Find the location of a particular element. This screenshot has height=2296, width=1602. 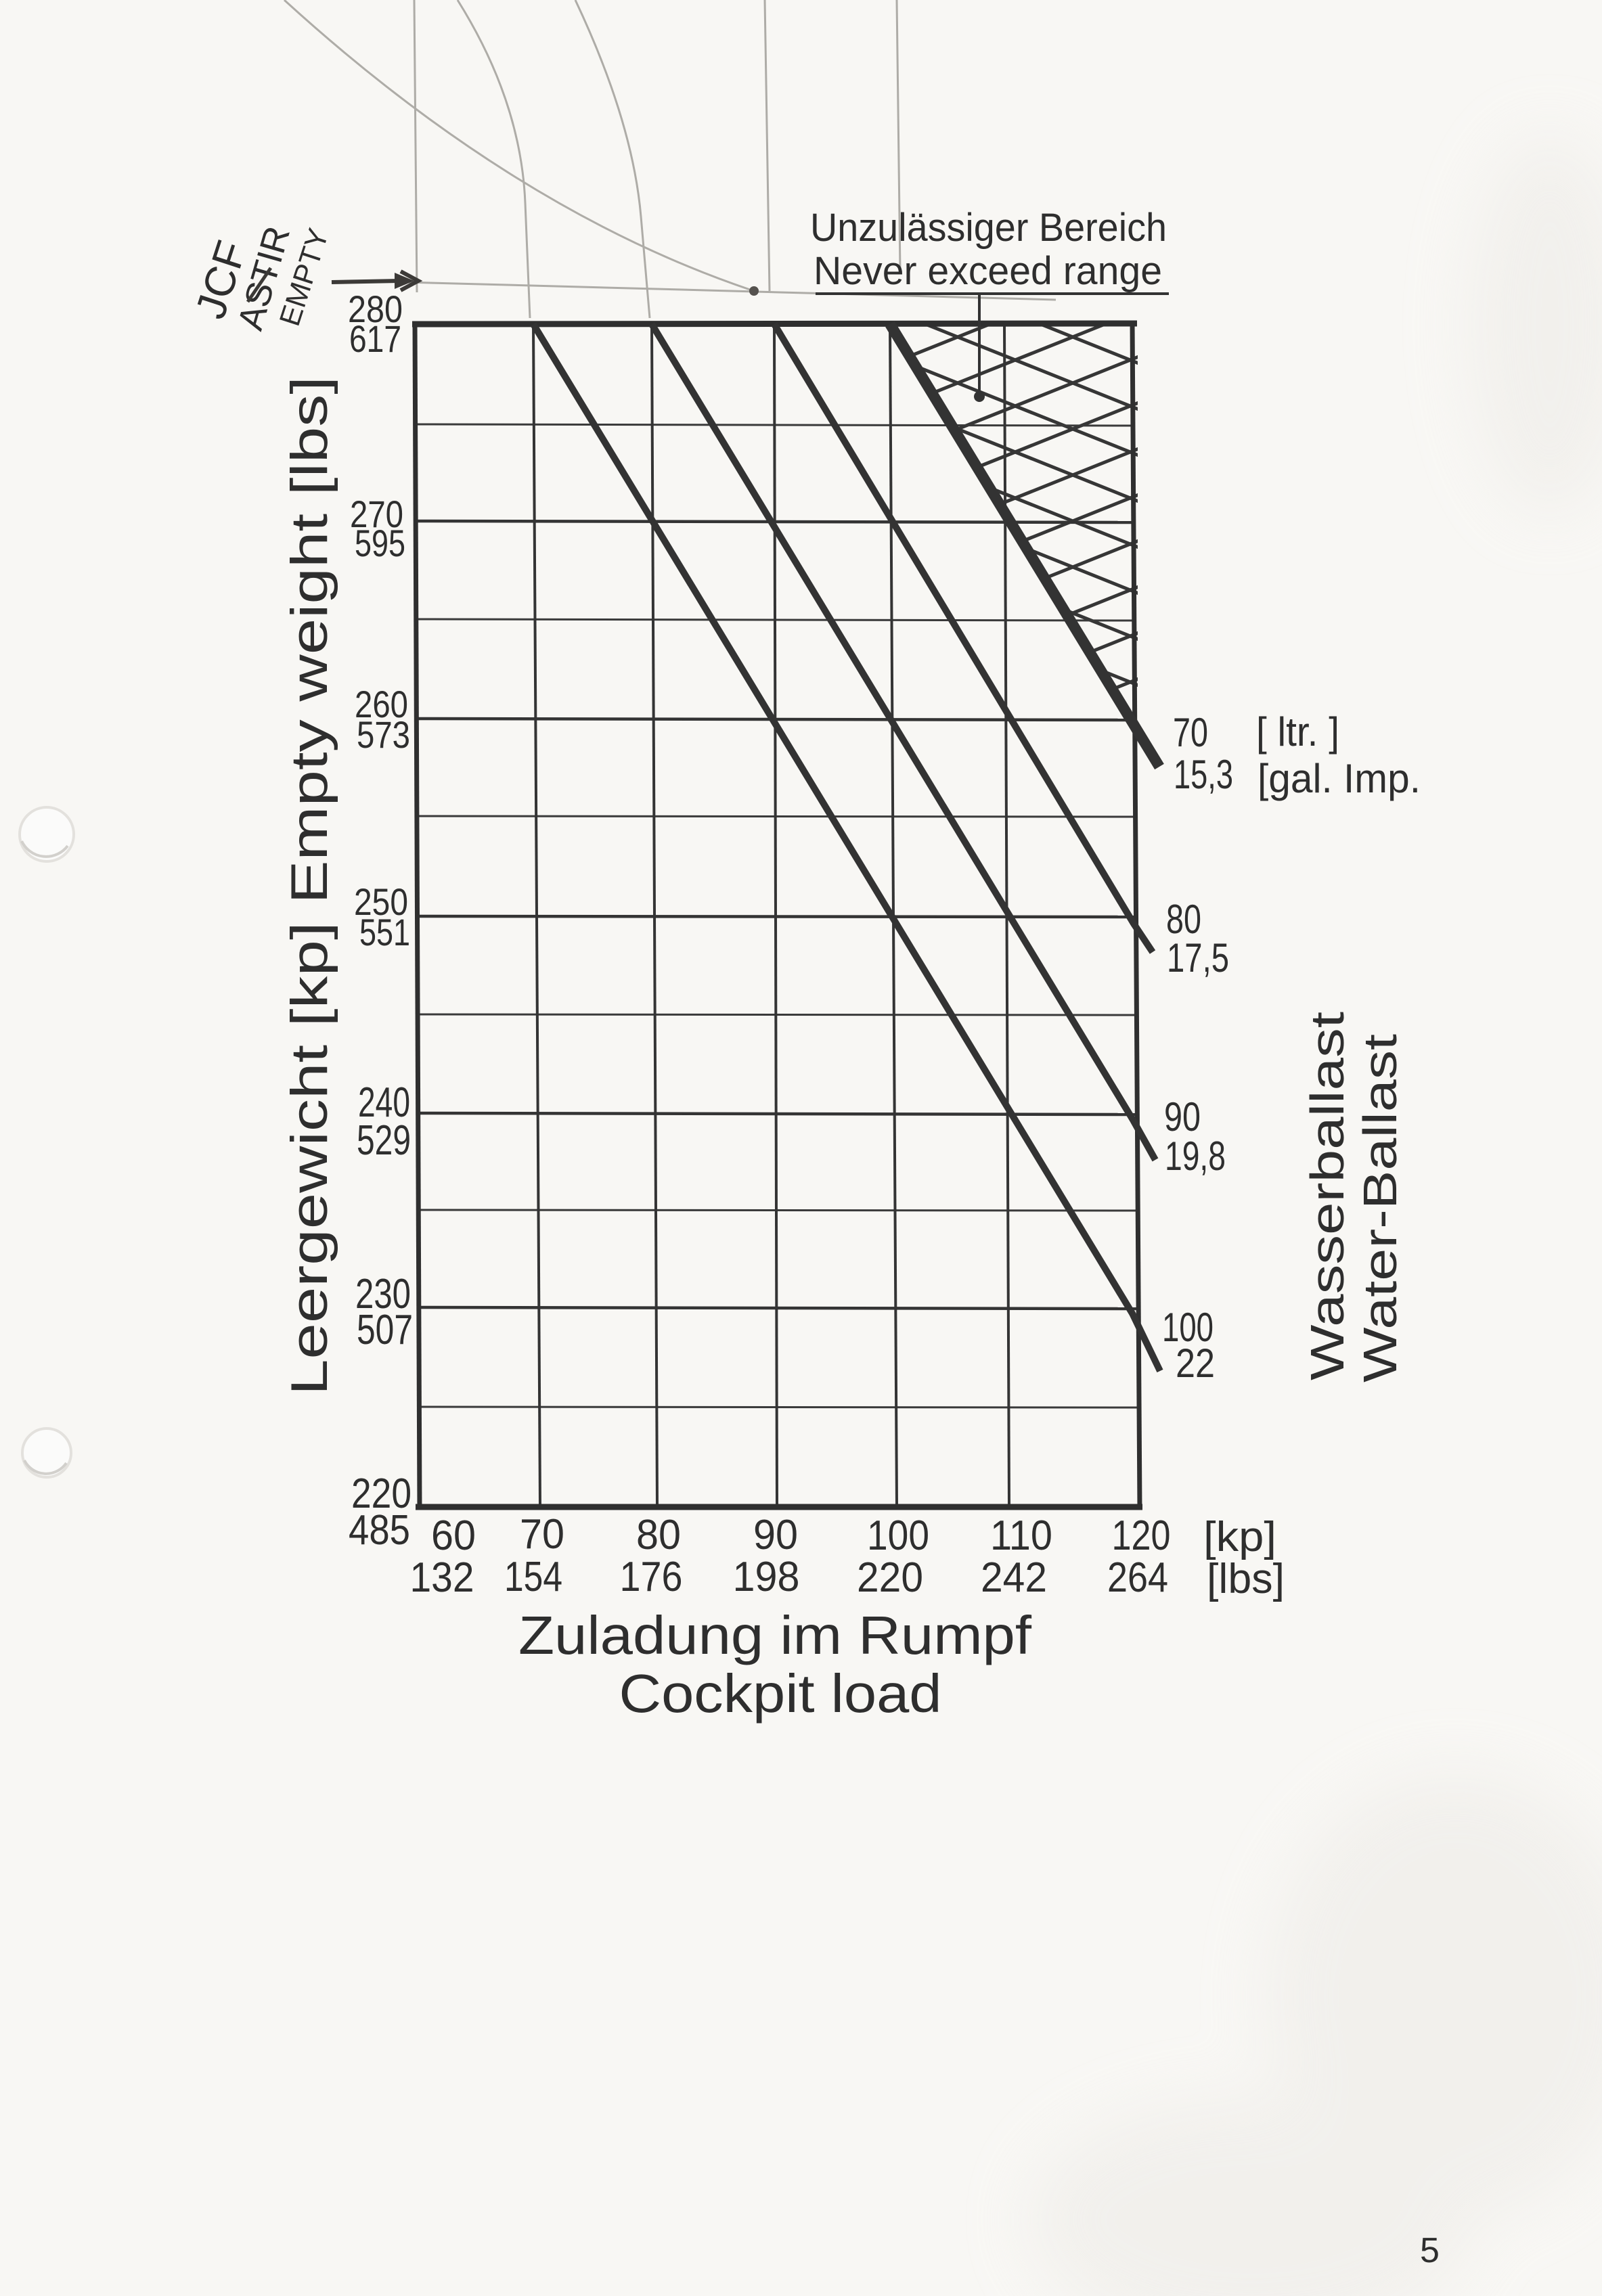

svg-text: 573 is located at coordinates (383, 734).